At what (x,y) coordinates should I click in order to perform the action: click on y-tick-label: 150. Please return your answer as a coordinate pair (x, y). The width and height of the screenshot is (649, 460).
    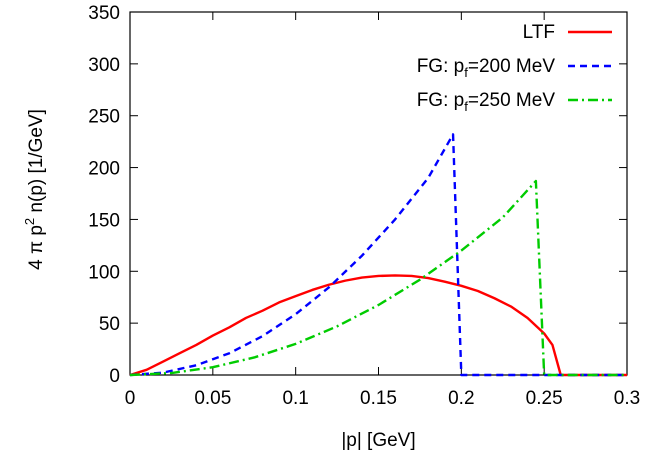
    Looking at the image, I should click on (104, 220).